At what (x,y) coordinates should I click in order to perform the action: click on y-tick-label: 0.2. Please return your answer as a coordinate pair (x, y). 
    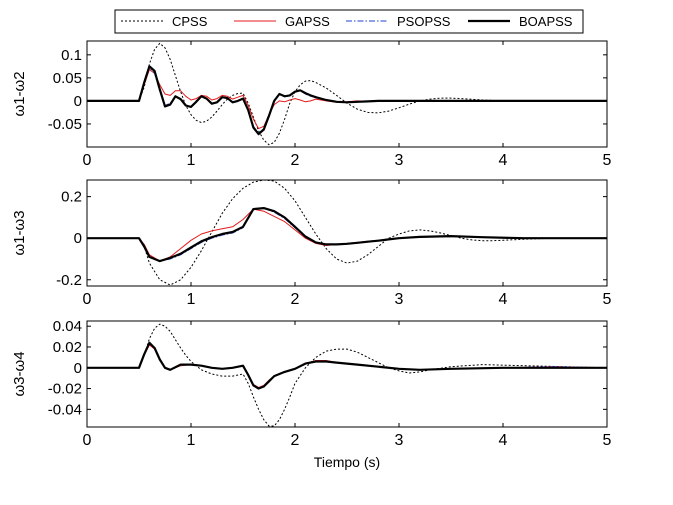
    Looking at the image, I should click on (71, 197).